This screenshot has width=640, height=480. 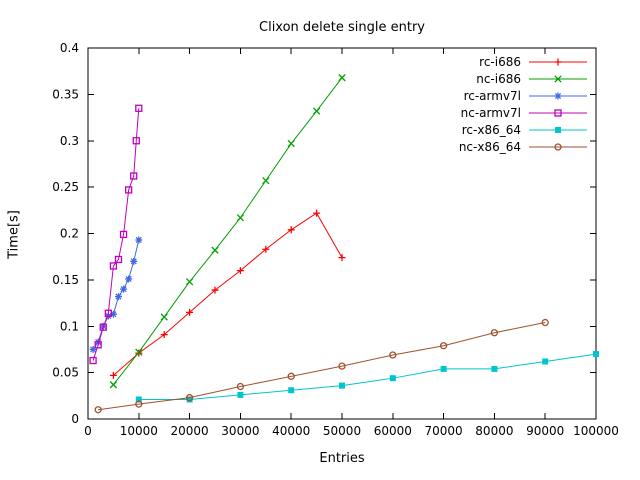 I want to click on legend-label: nc-i686, so click(x=498, y=79).